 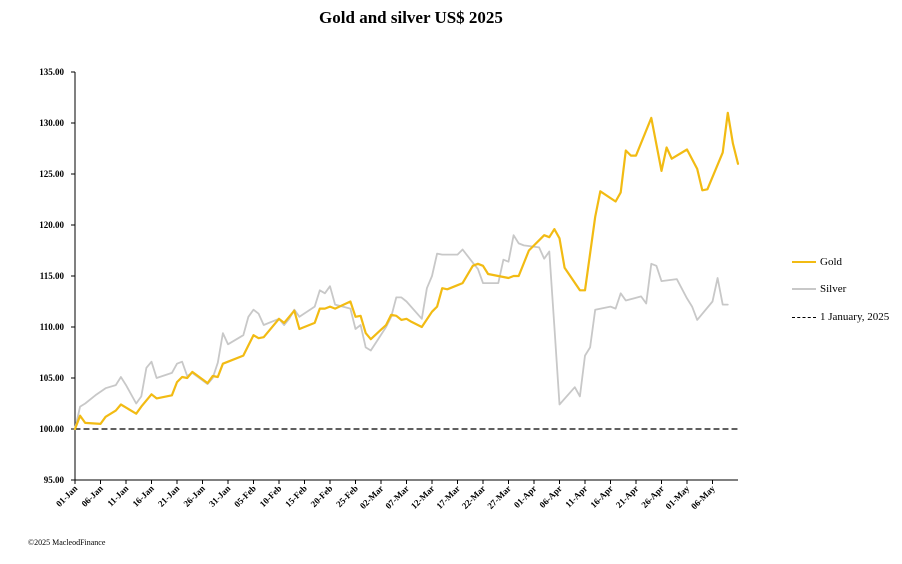 What do you see at coordinates (51, 429) in the screenshot?
I see `y-tick-label: 100.00` at bounding box center [51, 429].